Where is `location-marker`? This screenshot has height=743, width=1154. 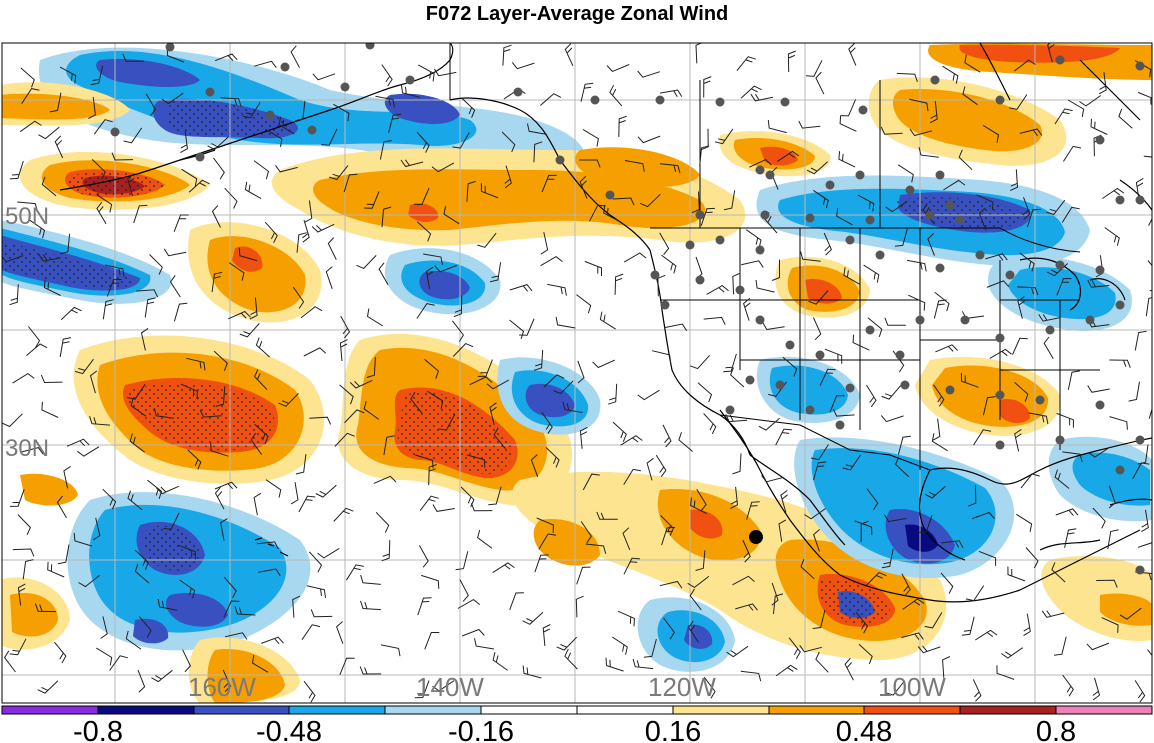
location-marker is located at coordinates (756, 537).